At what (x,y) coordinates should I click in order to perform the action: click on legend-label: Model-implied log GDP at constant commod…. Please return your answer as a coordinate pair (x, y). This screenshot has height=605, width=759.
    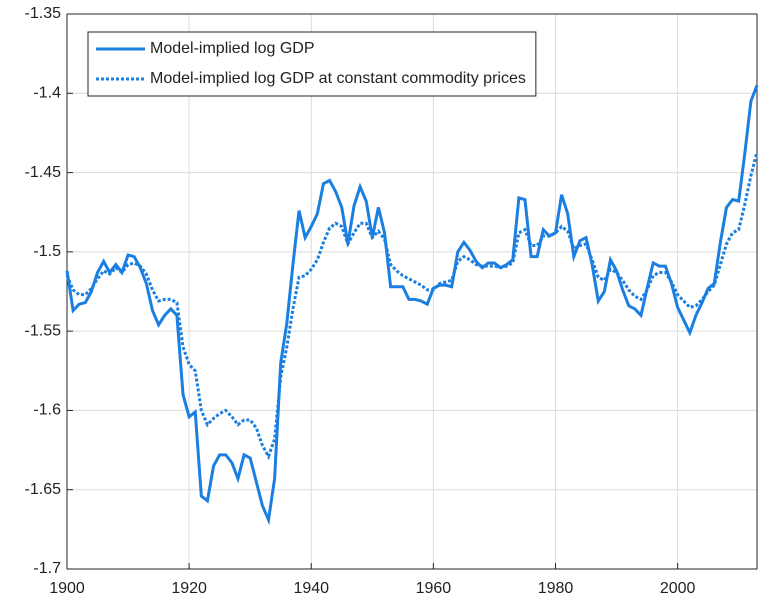
    Looking at the image, I should click on (338, 78).